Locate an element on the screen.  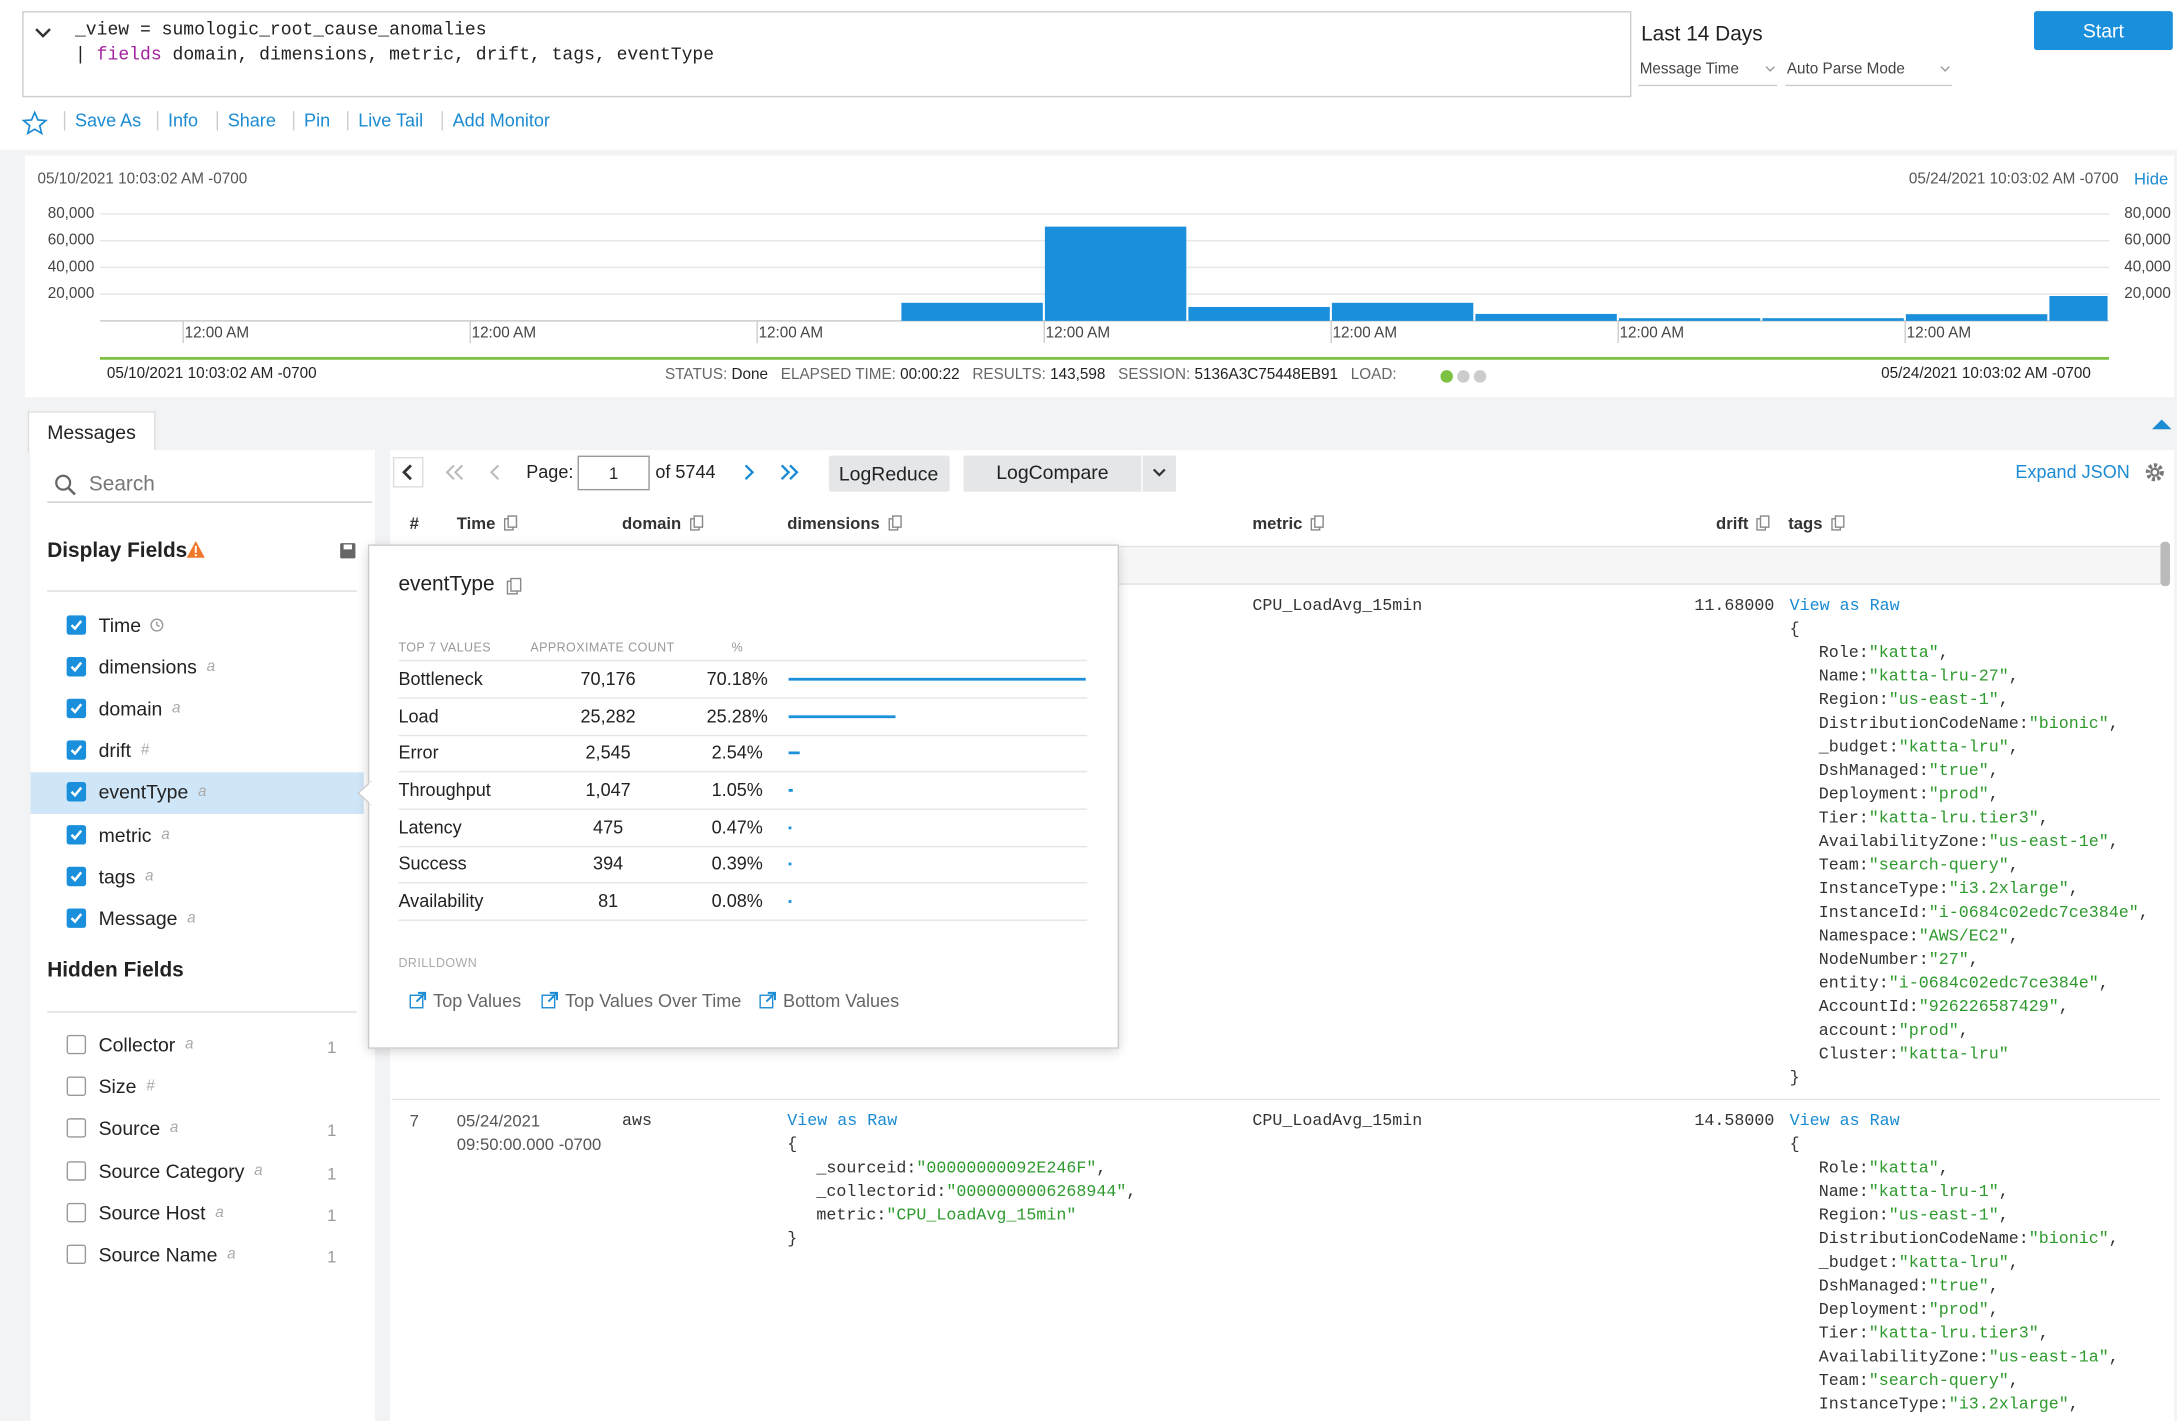
first-page is located at coordinates (454, 472).